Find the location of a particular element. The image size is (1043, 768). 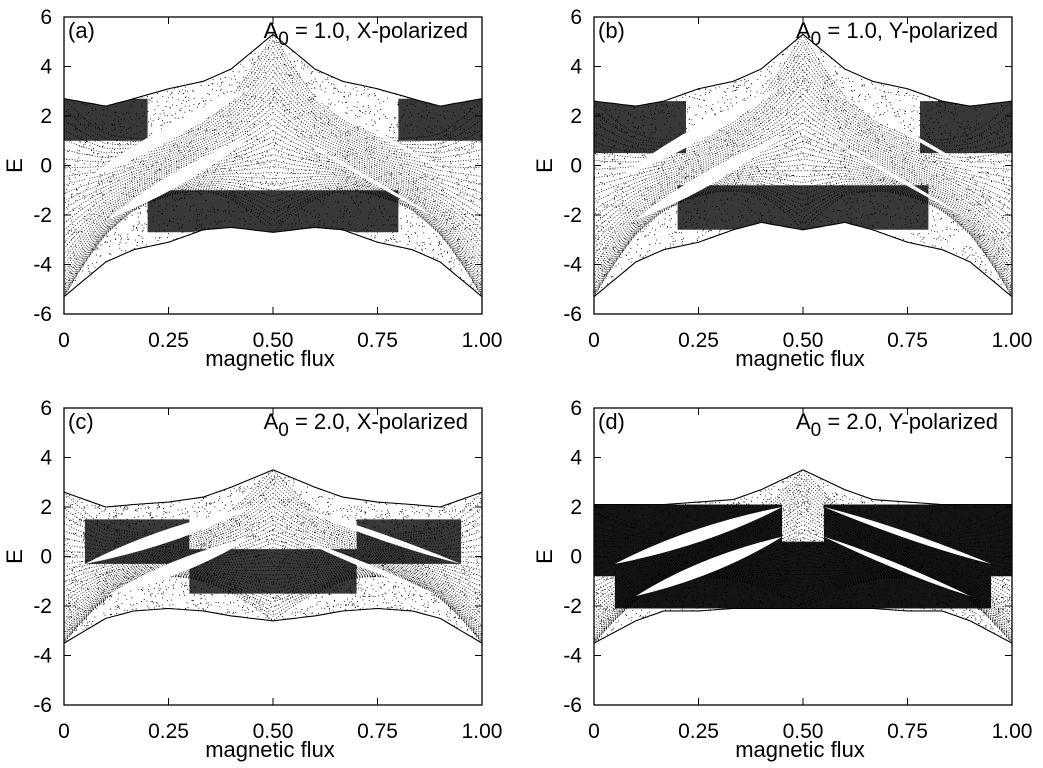

panel-label: (c) is located at coordinates (81, 421).